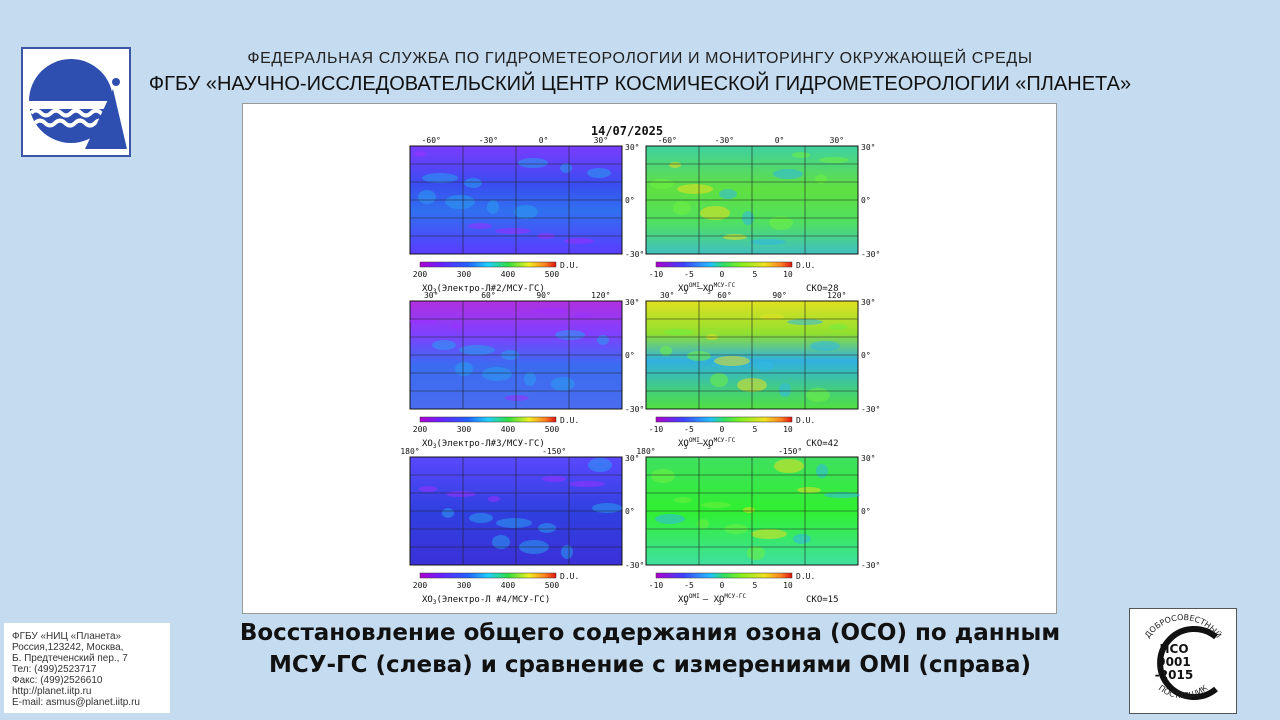 This screenshot has width=1280, height=720. I want to click on contact-line: ФГБУ «НИЦ «Планета», so click(67, 636).